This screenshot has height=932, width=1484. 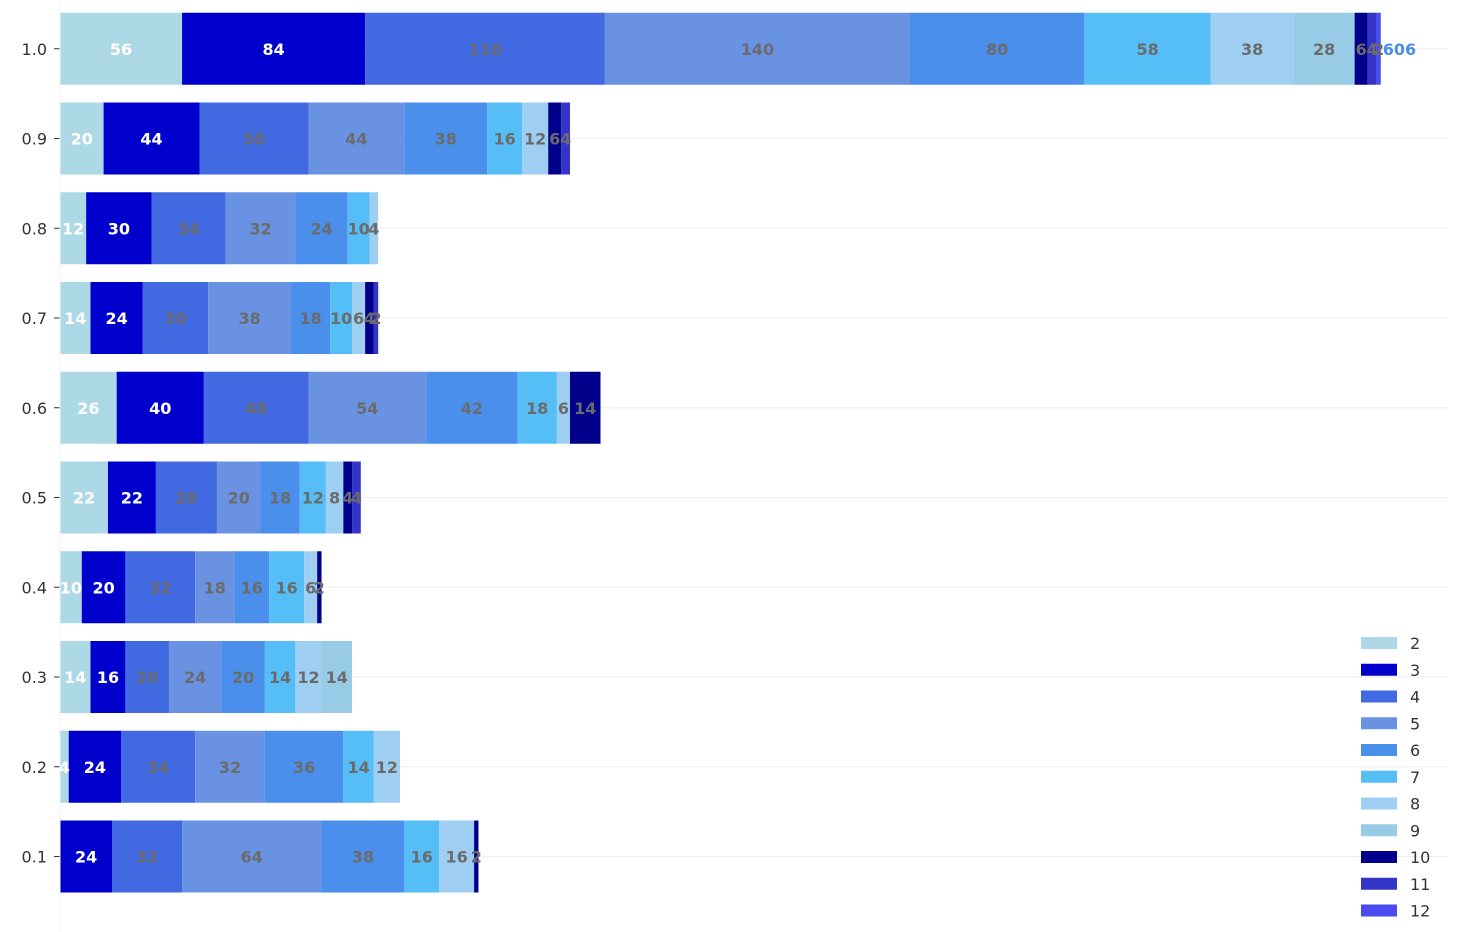 What do you see at coordinates (757, 49) in the screenshot?
I see `bar-value-label: 140` at bounding box center [757, 49].